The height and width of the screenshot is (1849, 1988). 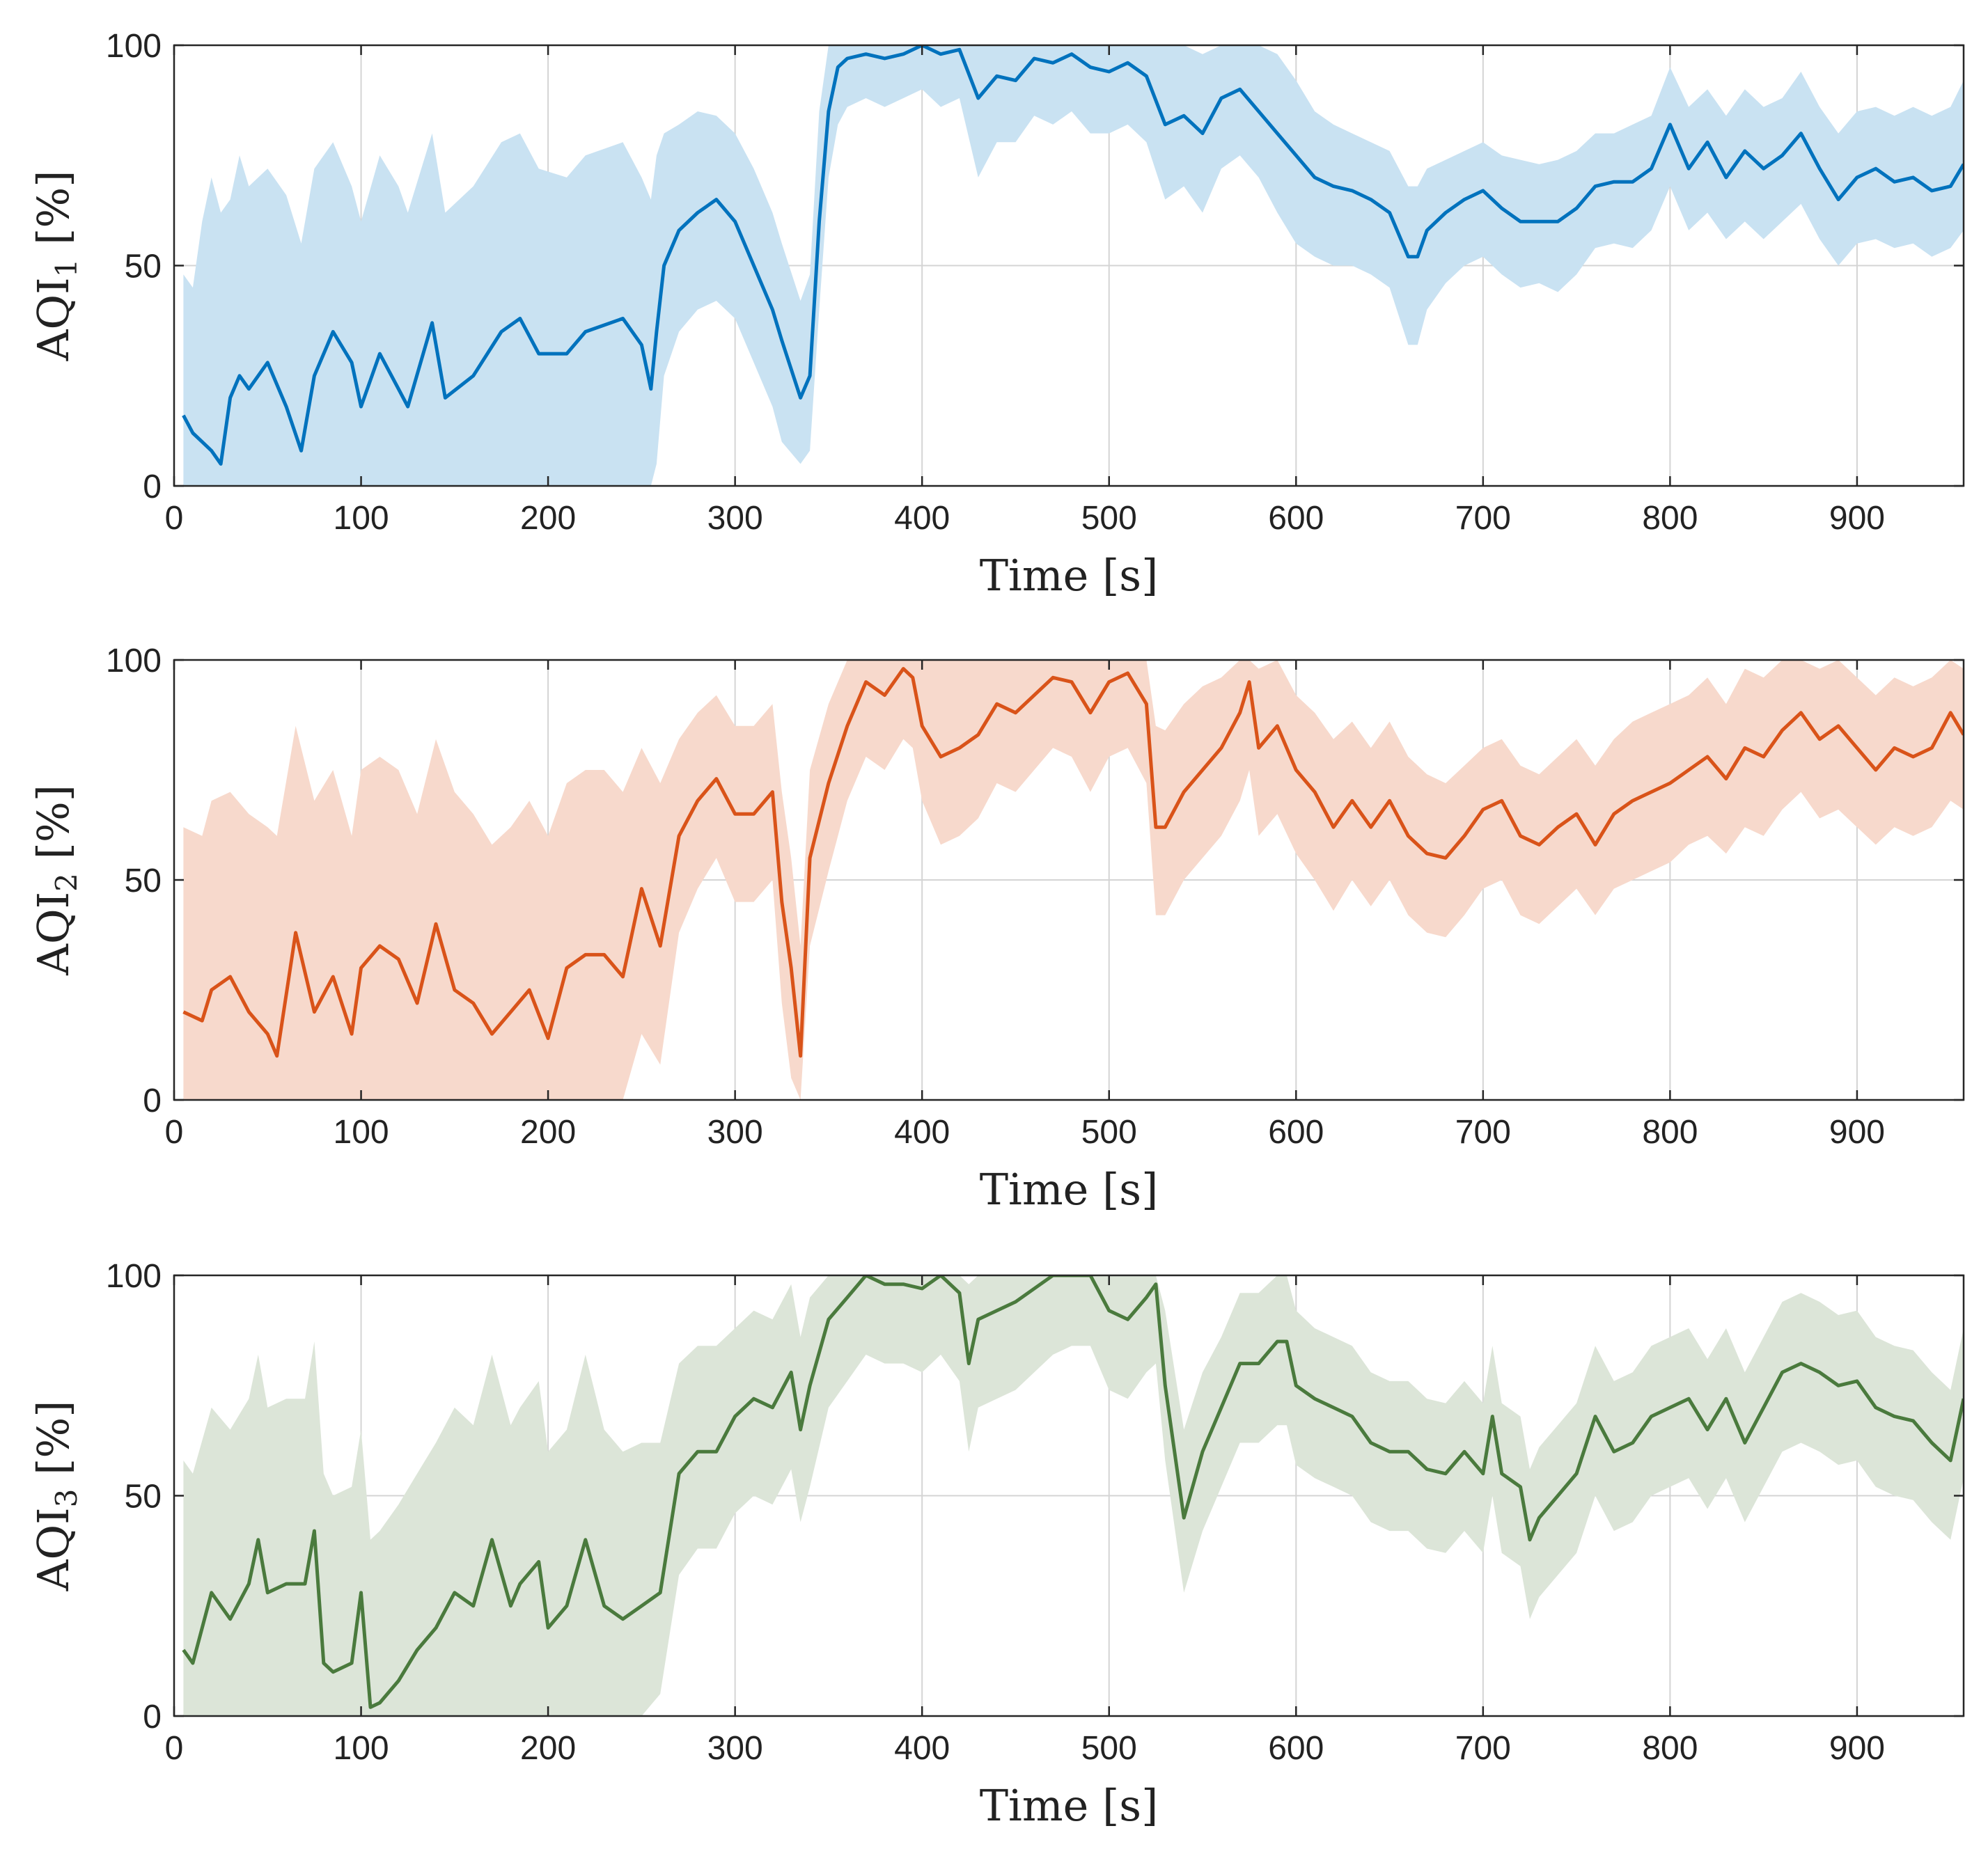 What do you see at coordinates (56, 266) in the screenshot?
I see `y-axis-label: AQI1 [%]` at bounding box center [56, 266].